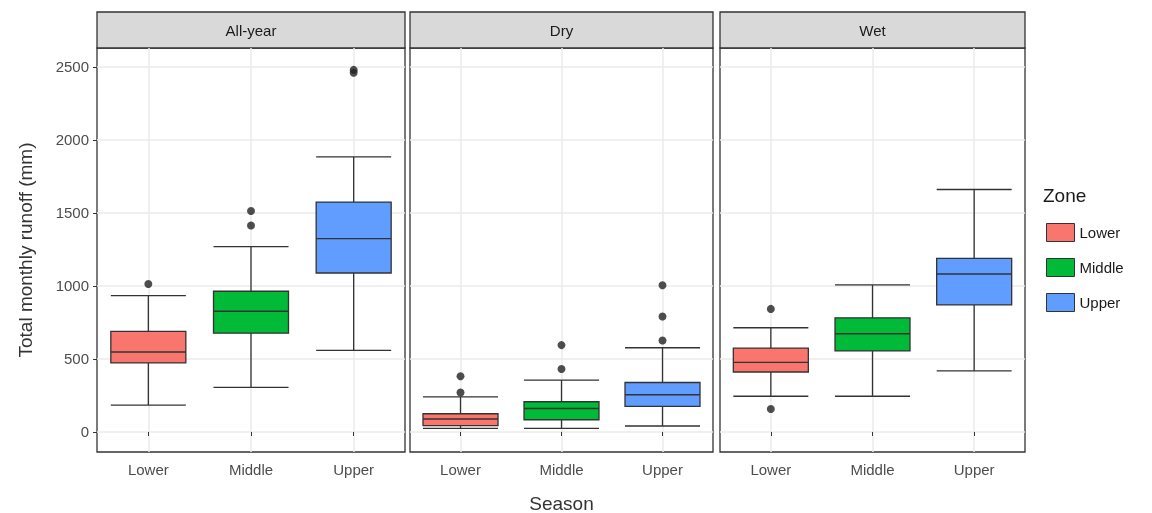 The height and width of the screenshot is (513, 1152). I want to click on chart-title: All-year, so click(251, 30).